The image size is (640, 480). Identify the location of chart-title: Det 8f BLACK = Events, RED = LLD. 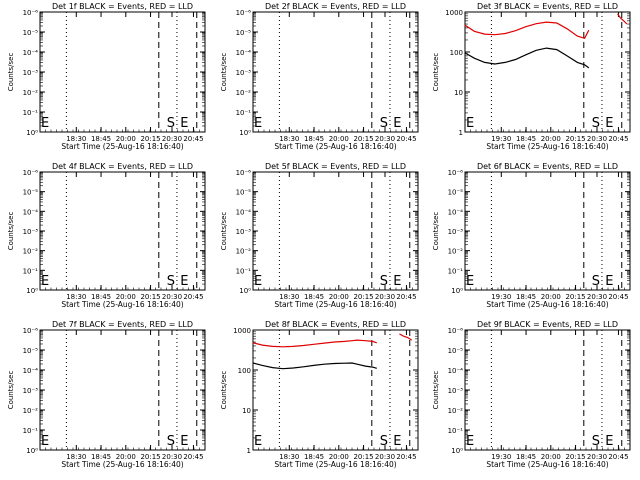
(335, 324).